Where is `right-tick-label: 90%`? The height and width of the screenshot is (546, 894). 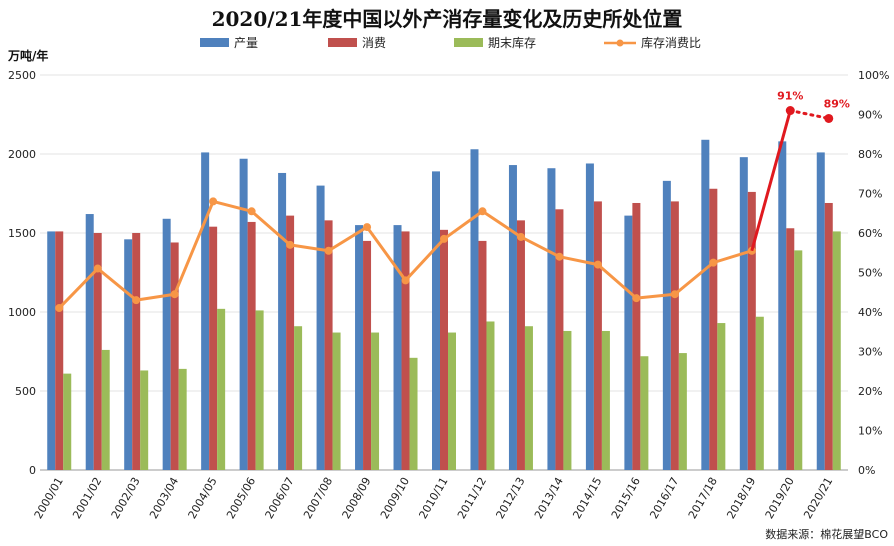 right-tick-label: 90% is located at coordinates (870, 115).